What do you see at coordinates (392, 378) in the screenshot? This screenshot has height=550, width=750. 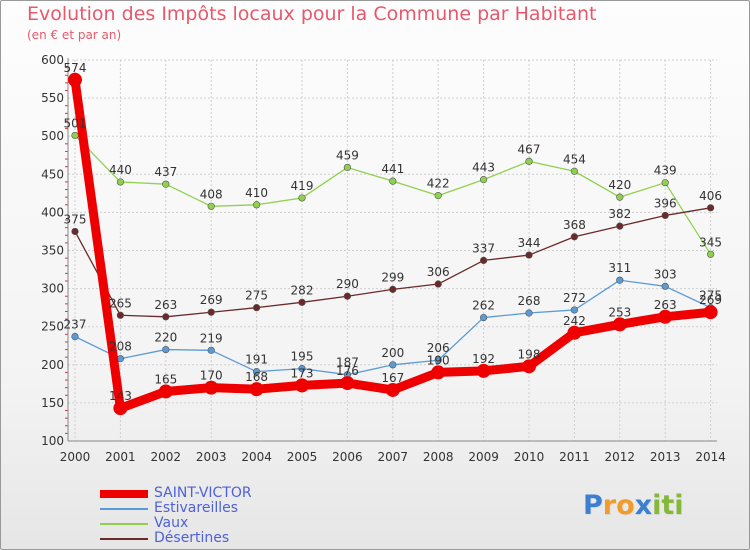 I see `data-label: 167` at bounding box center [392, 378].